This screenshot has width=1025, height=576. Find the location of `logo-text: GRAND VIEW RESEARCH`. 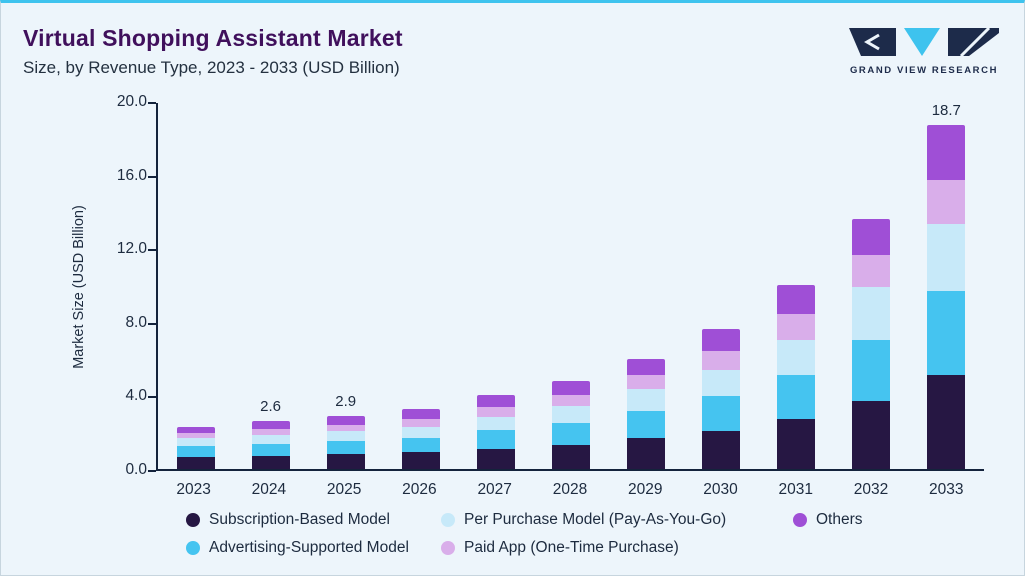

logo-text: GRAND VIEW RESEARCH is located at coordinates (924, 70).